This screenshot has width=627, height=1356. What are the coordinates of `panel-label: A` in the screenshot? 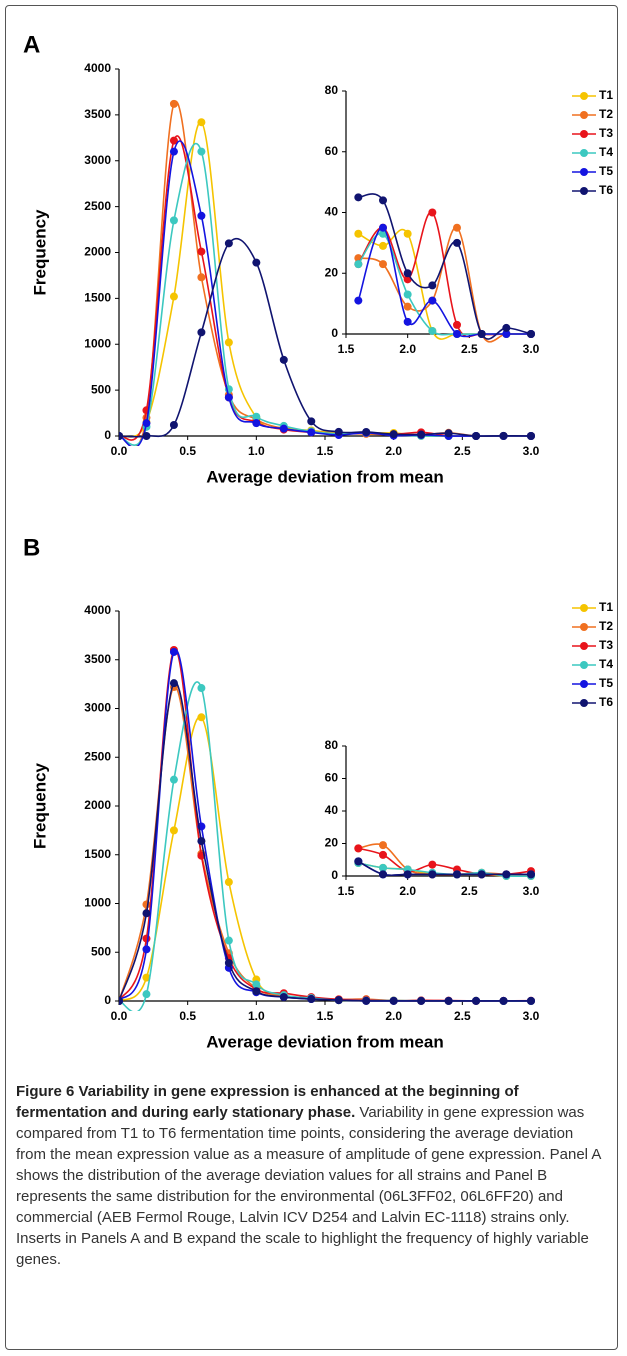 It's located at (31, 44).